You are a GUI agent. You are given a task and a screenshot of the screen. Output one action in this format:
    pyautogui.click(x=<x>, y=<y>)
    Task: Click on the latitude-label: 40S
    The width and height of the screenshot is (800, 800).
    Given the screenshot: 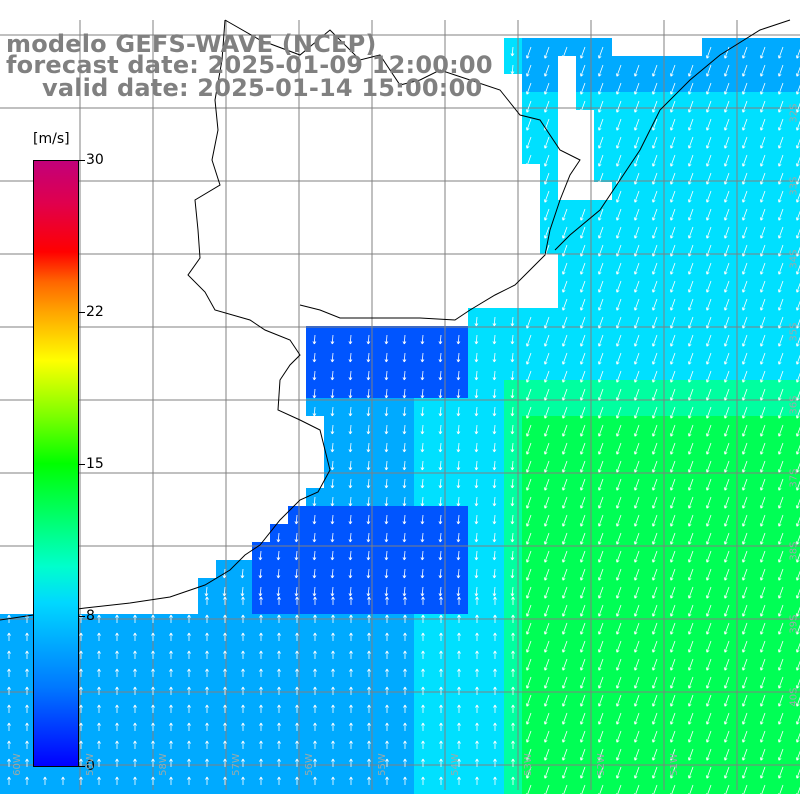 What is the action you would take?
    pyautogui.click(x=794, y=697)
    